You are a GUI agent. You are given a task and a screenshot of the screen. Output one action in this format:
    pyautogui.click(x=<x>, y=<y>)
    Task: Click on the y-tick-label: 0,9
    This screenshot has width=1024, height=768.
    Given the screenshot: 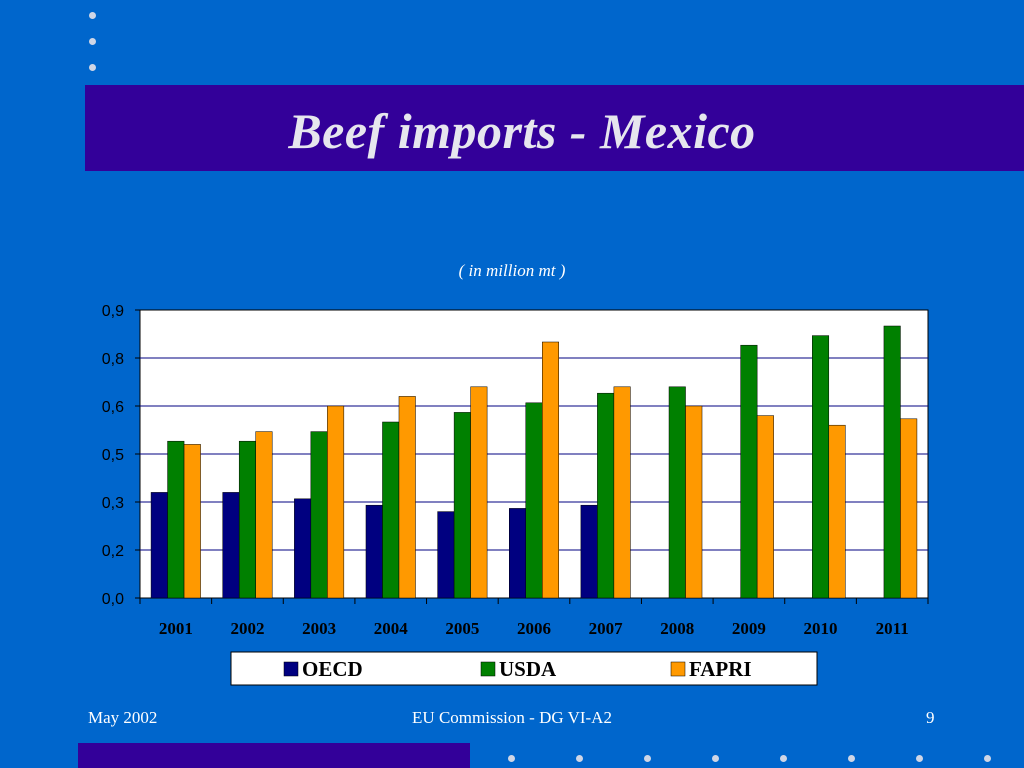 What is the action you would take?
    pyautogui.click(x=113, y=311)
    